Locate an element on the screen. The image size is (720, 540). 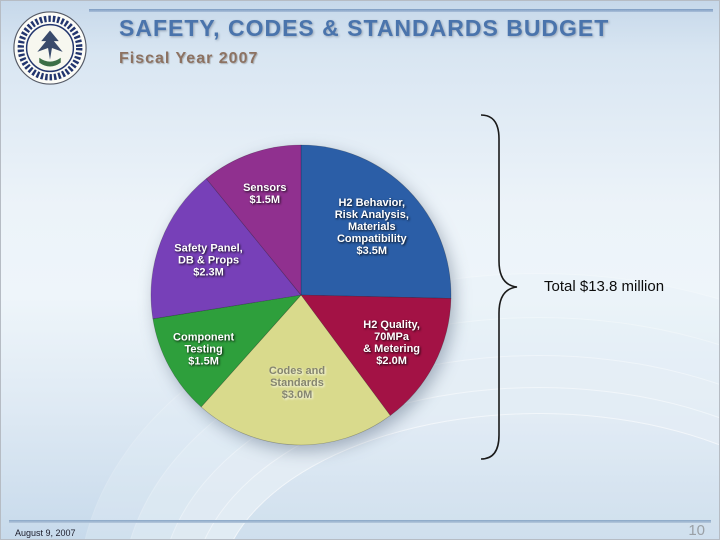
total-label: Total $13.8 million is located at coordinates (604, 286).